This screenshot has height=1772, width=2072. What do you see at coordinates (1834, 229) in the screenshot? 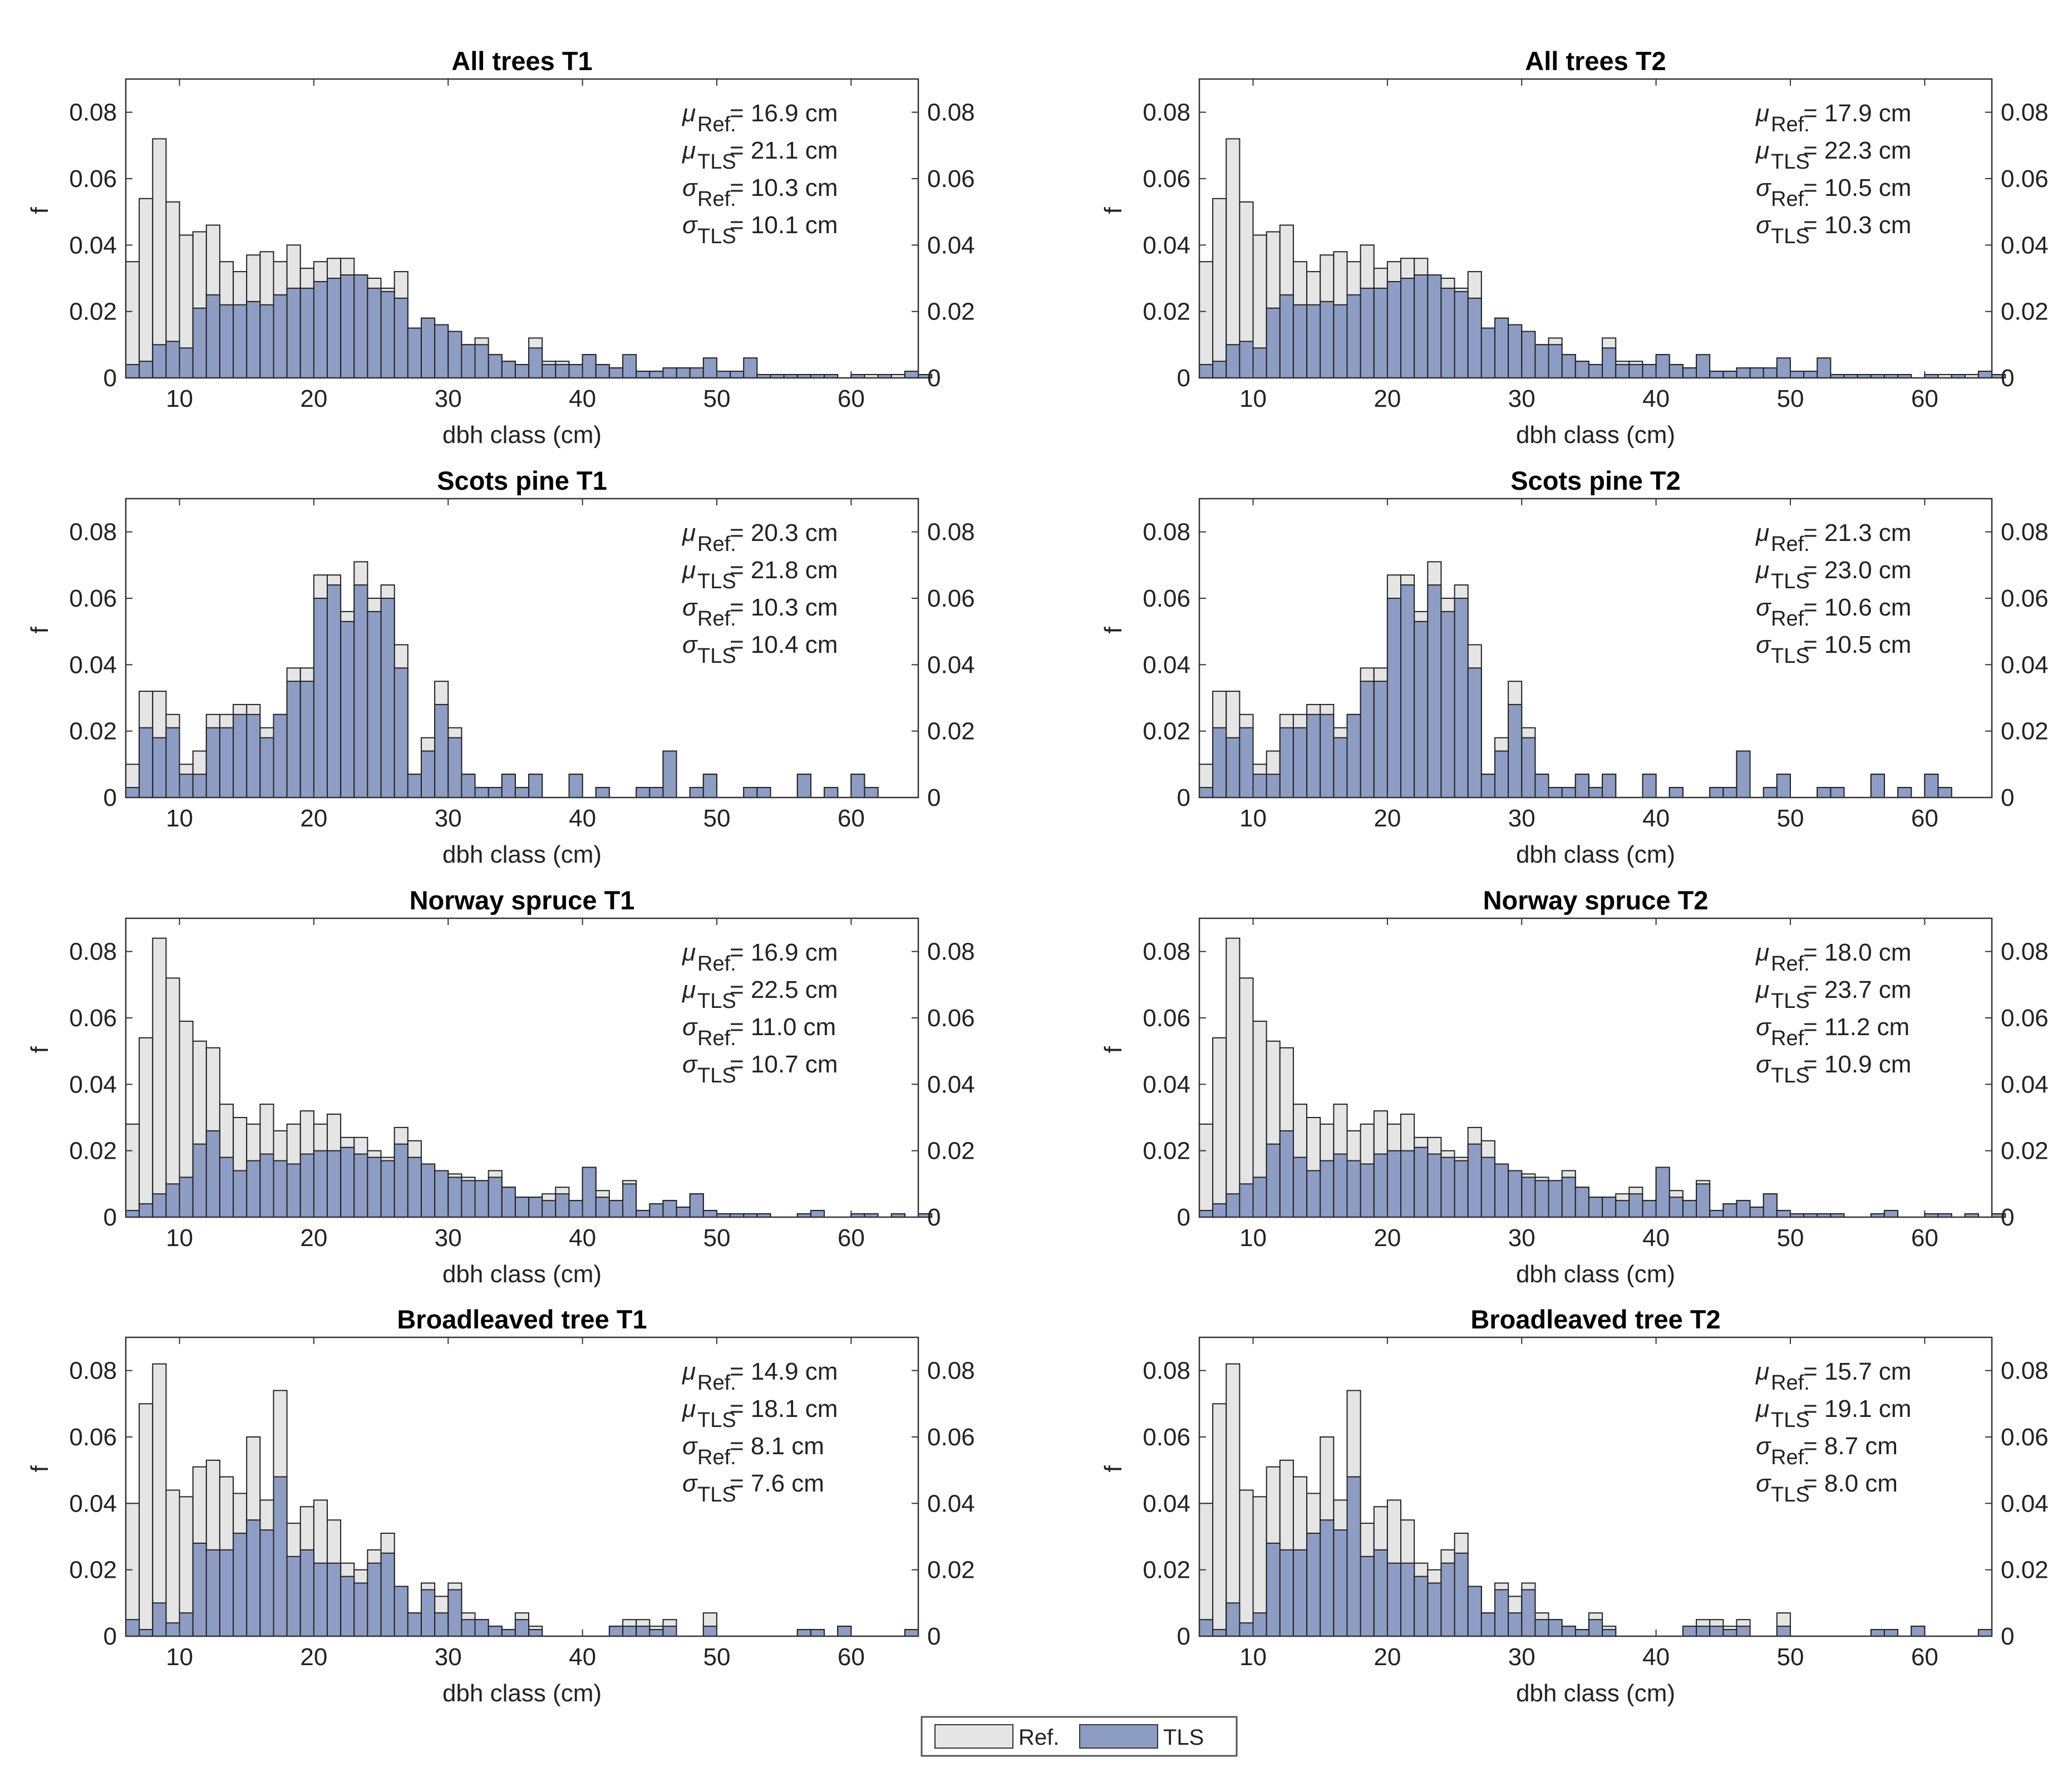
I see `stat-line: σ TLS= 10.3 cm` at bounding box center [1834, 229].